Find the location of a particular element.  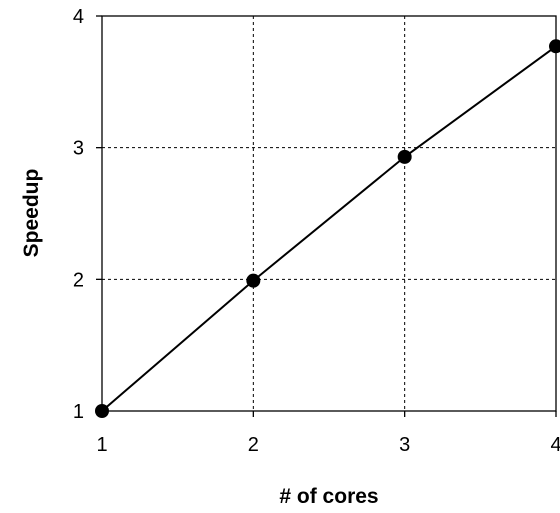

x-tick-label-1: 1 is located at coordinates (101, 445).